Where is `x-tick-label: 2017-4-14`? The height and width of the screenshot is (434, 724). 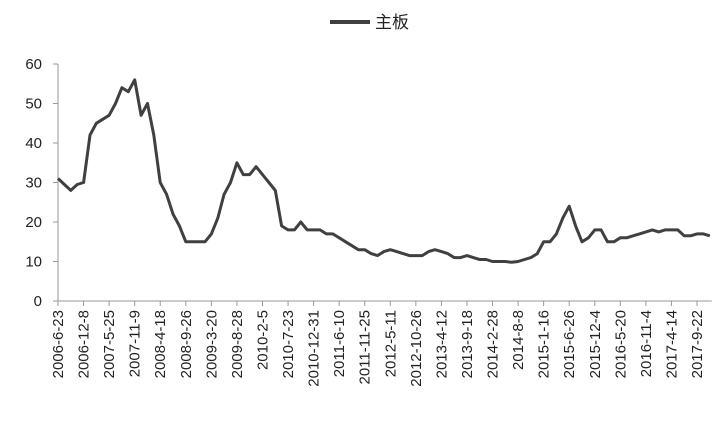 x-tick-label: 2017-4-14 is located at coordinates (671, 344).